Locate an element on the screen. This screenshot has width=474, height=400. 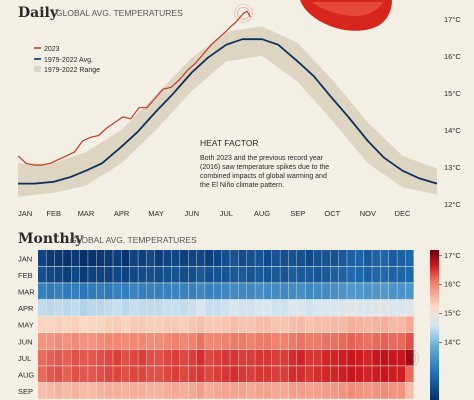
daily-x-tick-label: AUG is located at coordinates (262, 213).